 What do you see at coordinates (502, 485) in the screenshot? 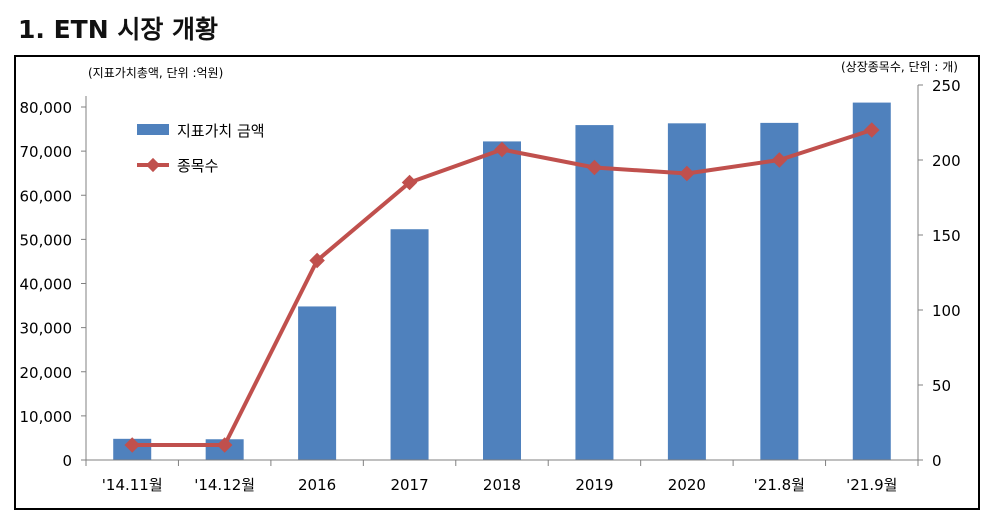
I see `x-tick-label: 2018` at bounding box center [502, 485].